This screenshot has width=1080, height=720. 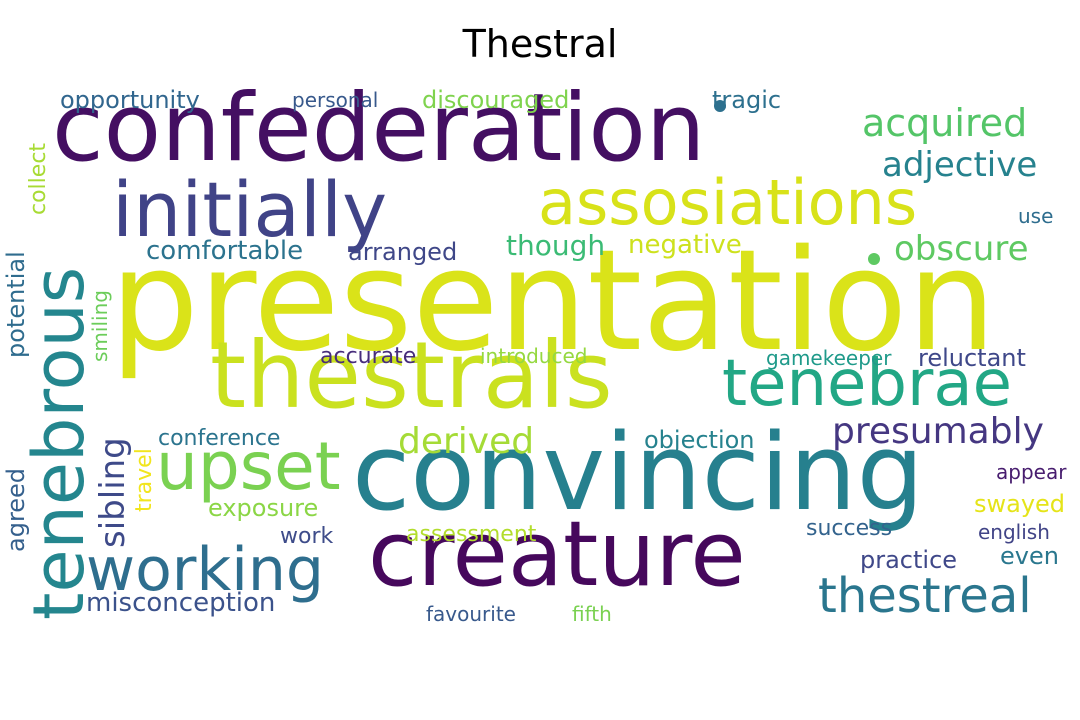 I want to click on word-cloud-word: obscure, so click(x=961, y=249).